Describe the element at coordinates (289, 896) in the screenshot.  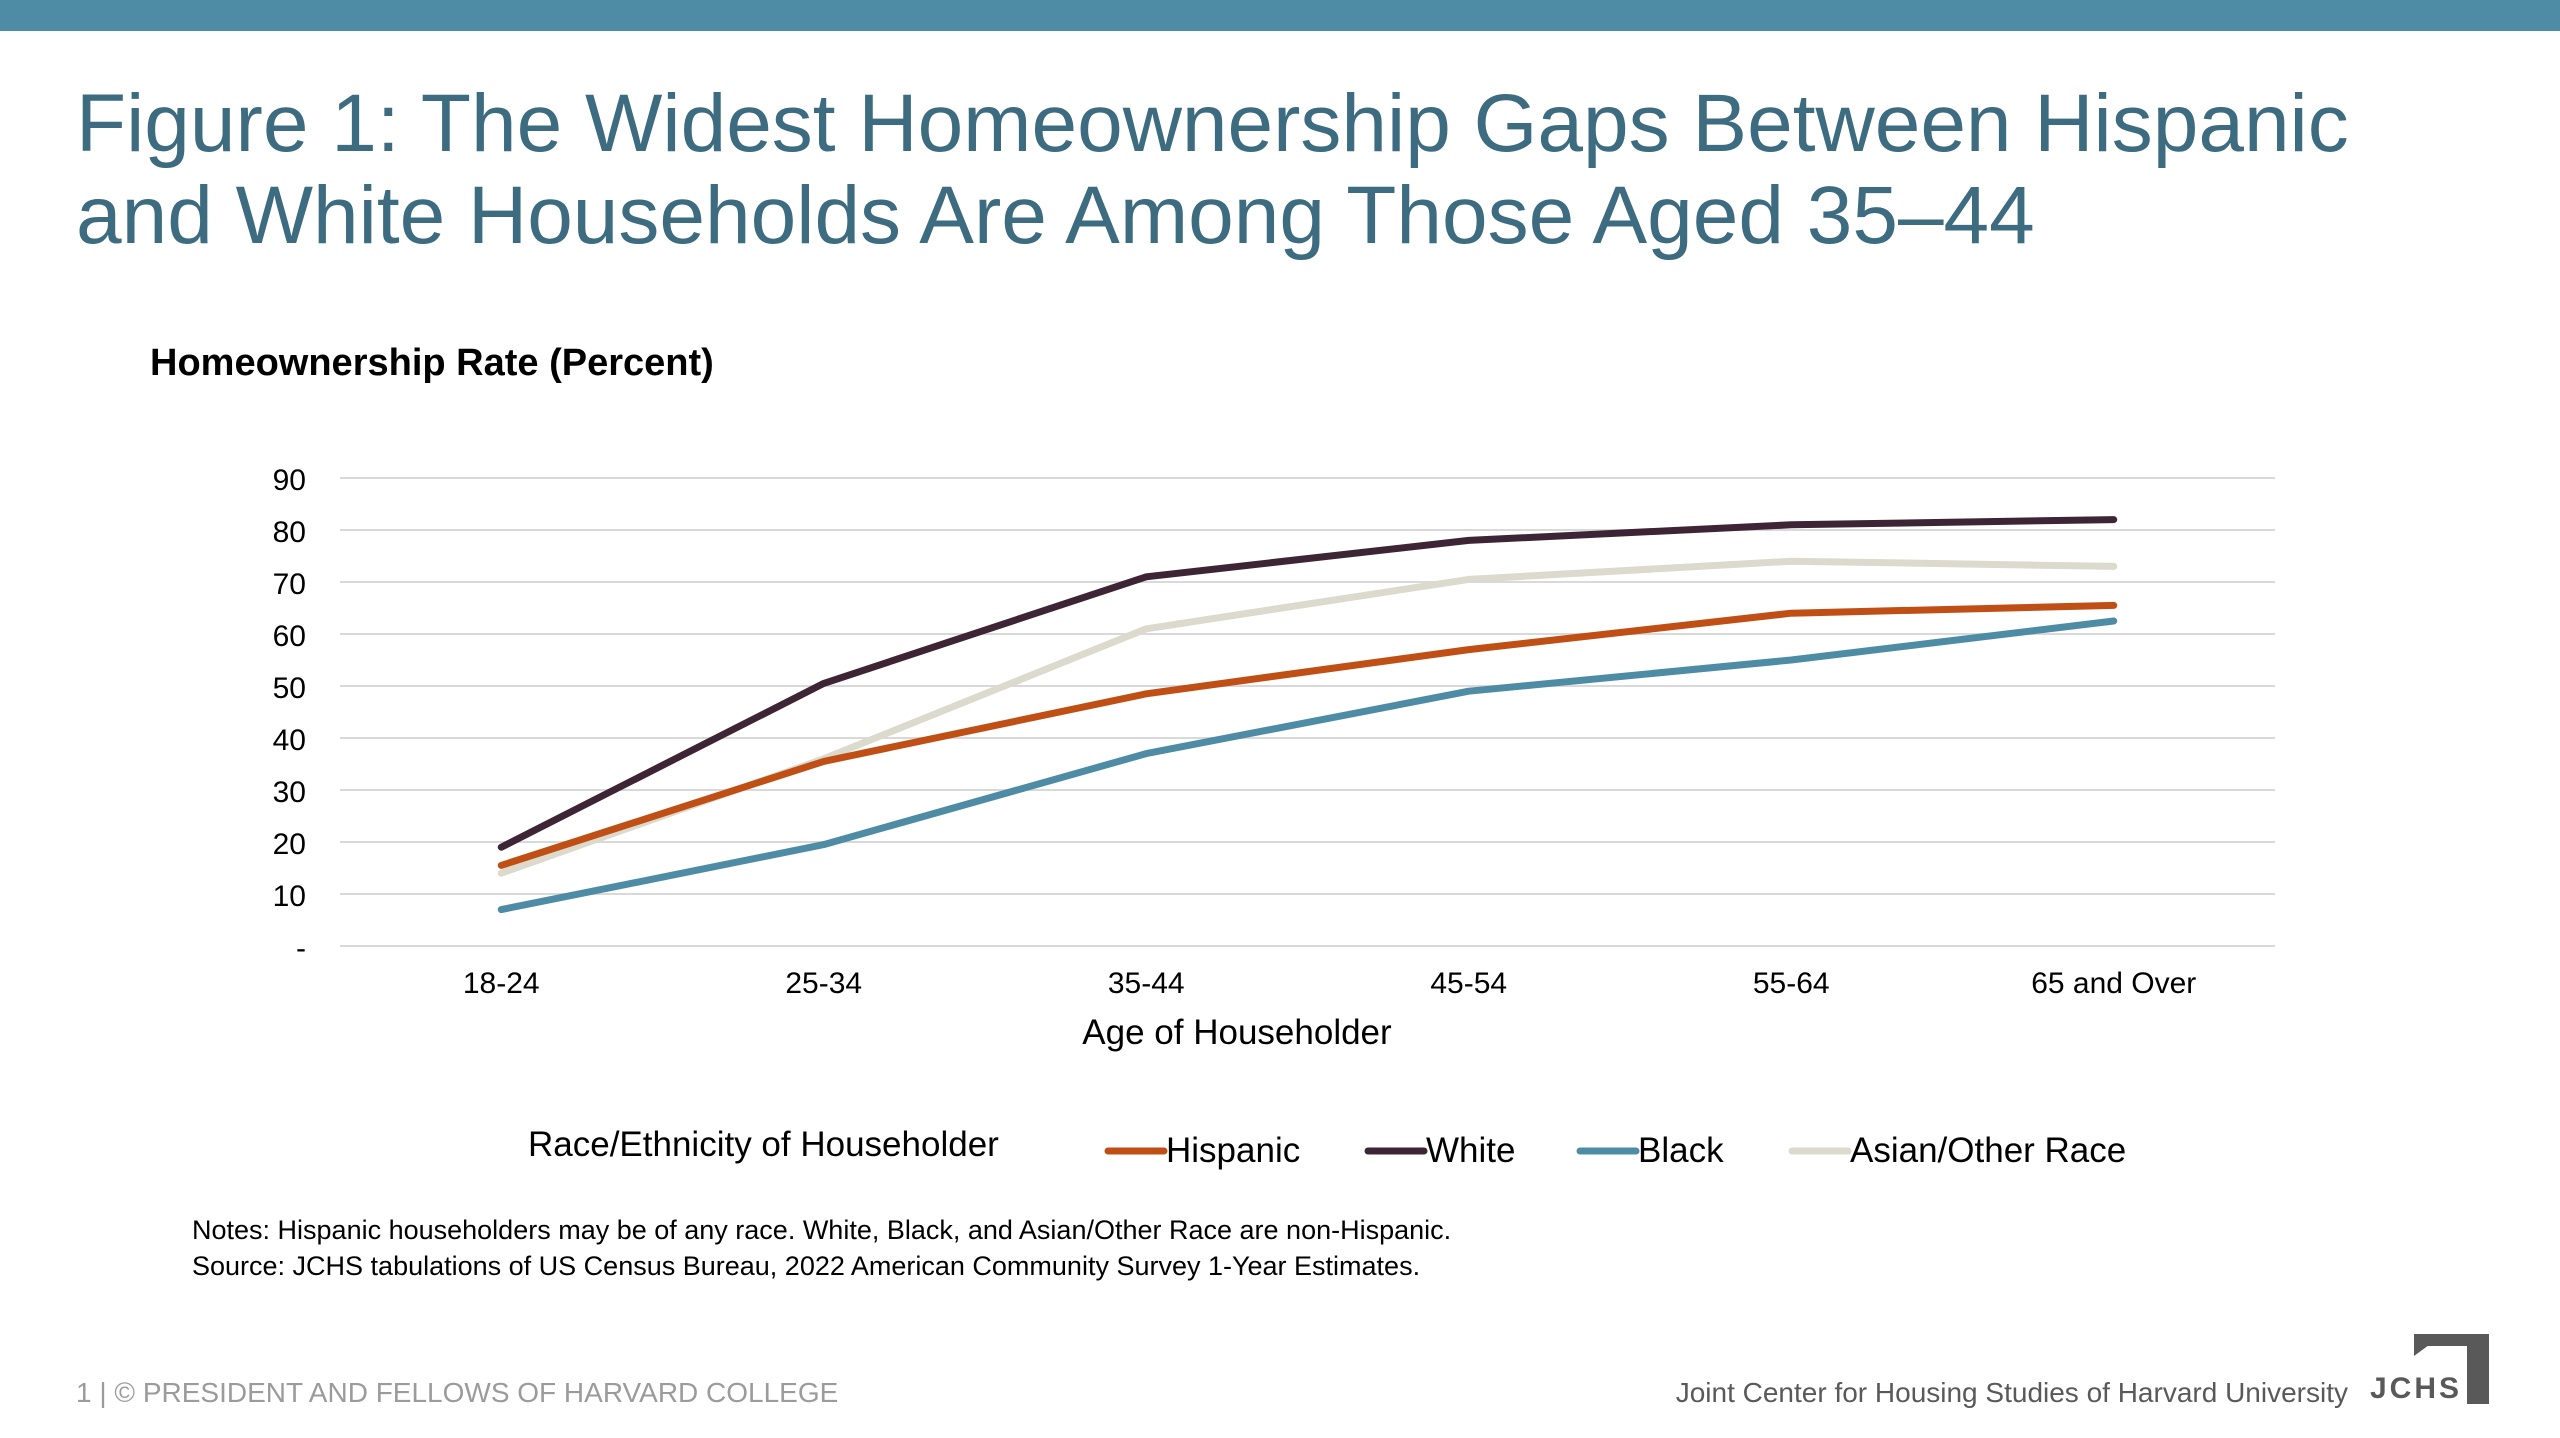
I see `y-tick-label: 10` at that location.